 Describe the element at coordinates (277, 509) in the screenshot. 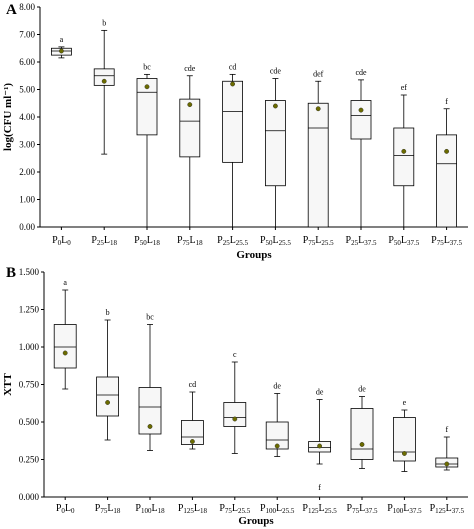

I see `category-label: P100L25.5` at that location.